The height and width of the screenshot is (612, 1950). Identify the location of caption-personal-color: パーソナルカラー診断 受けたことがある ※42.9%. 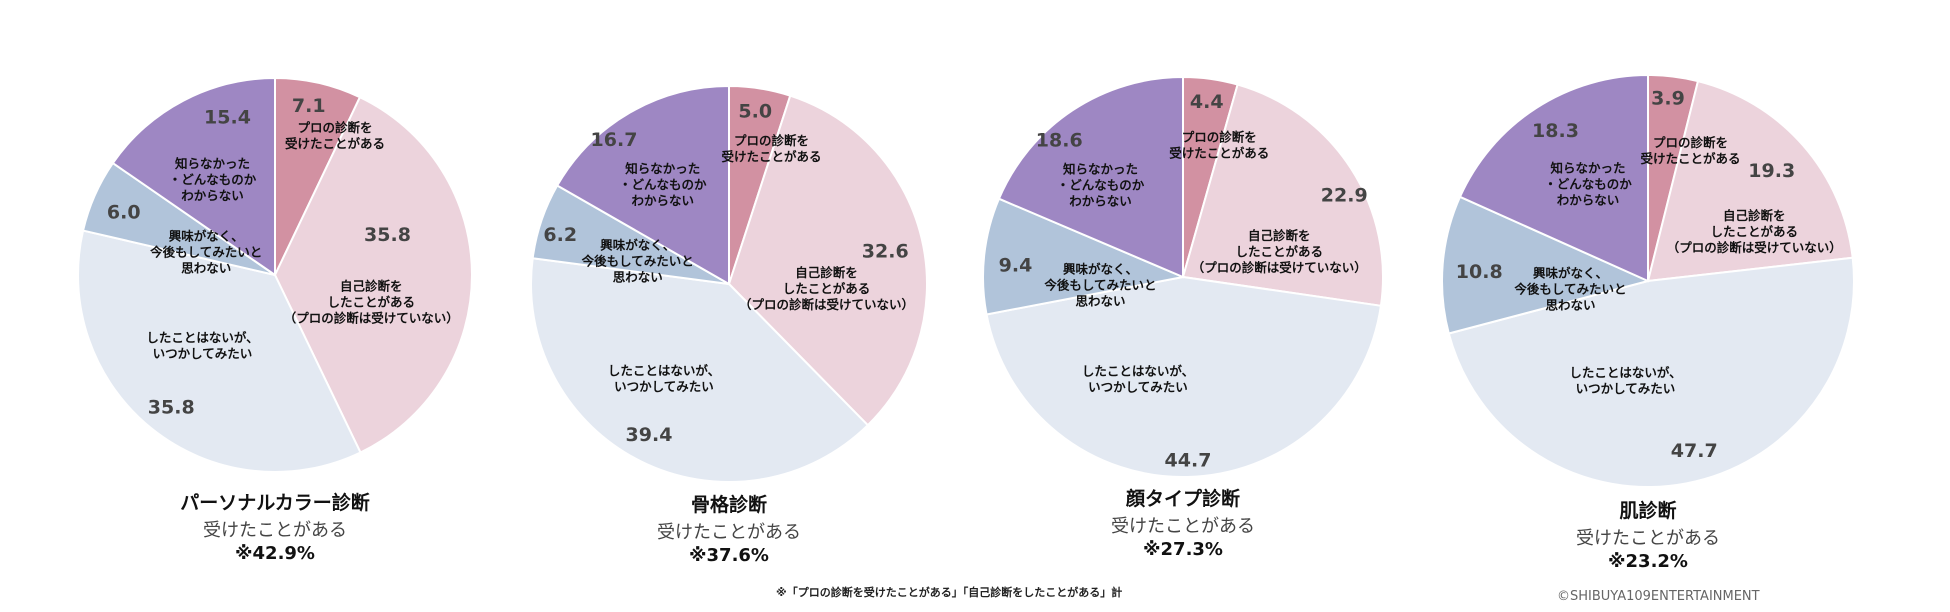
(275, 528).